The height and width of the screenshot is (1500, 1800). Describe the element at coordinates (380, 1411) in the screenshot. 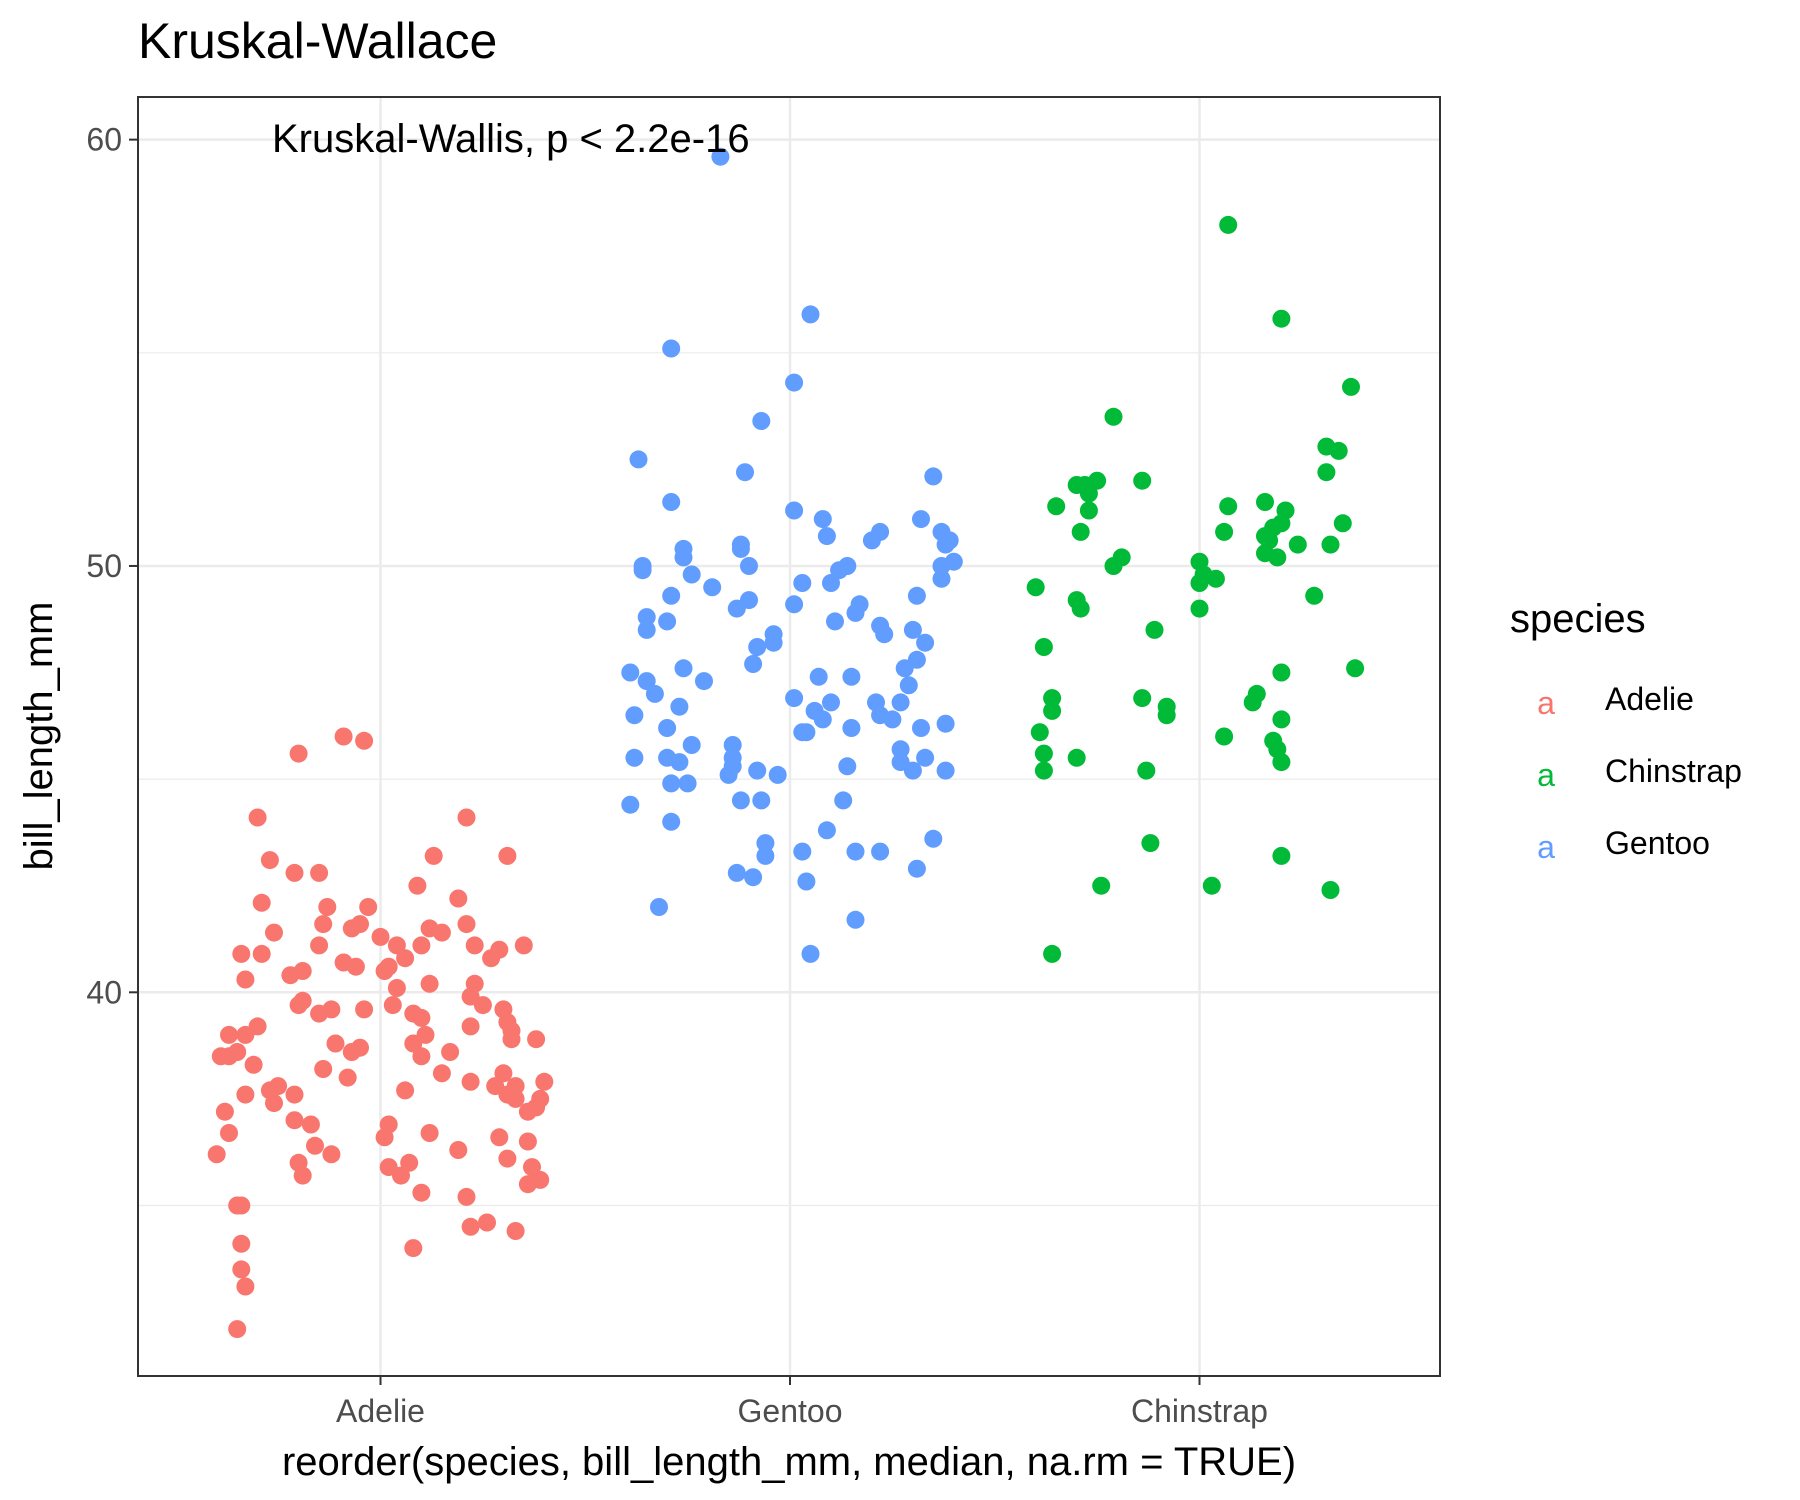

I see `x-tick-label: Adelie` at that location.